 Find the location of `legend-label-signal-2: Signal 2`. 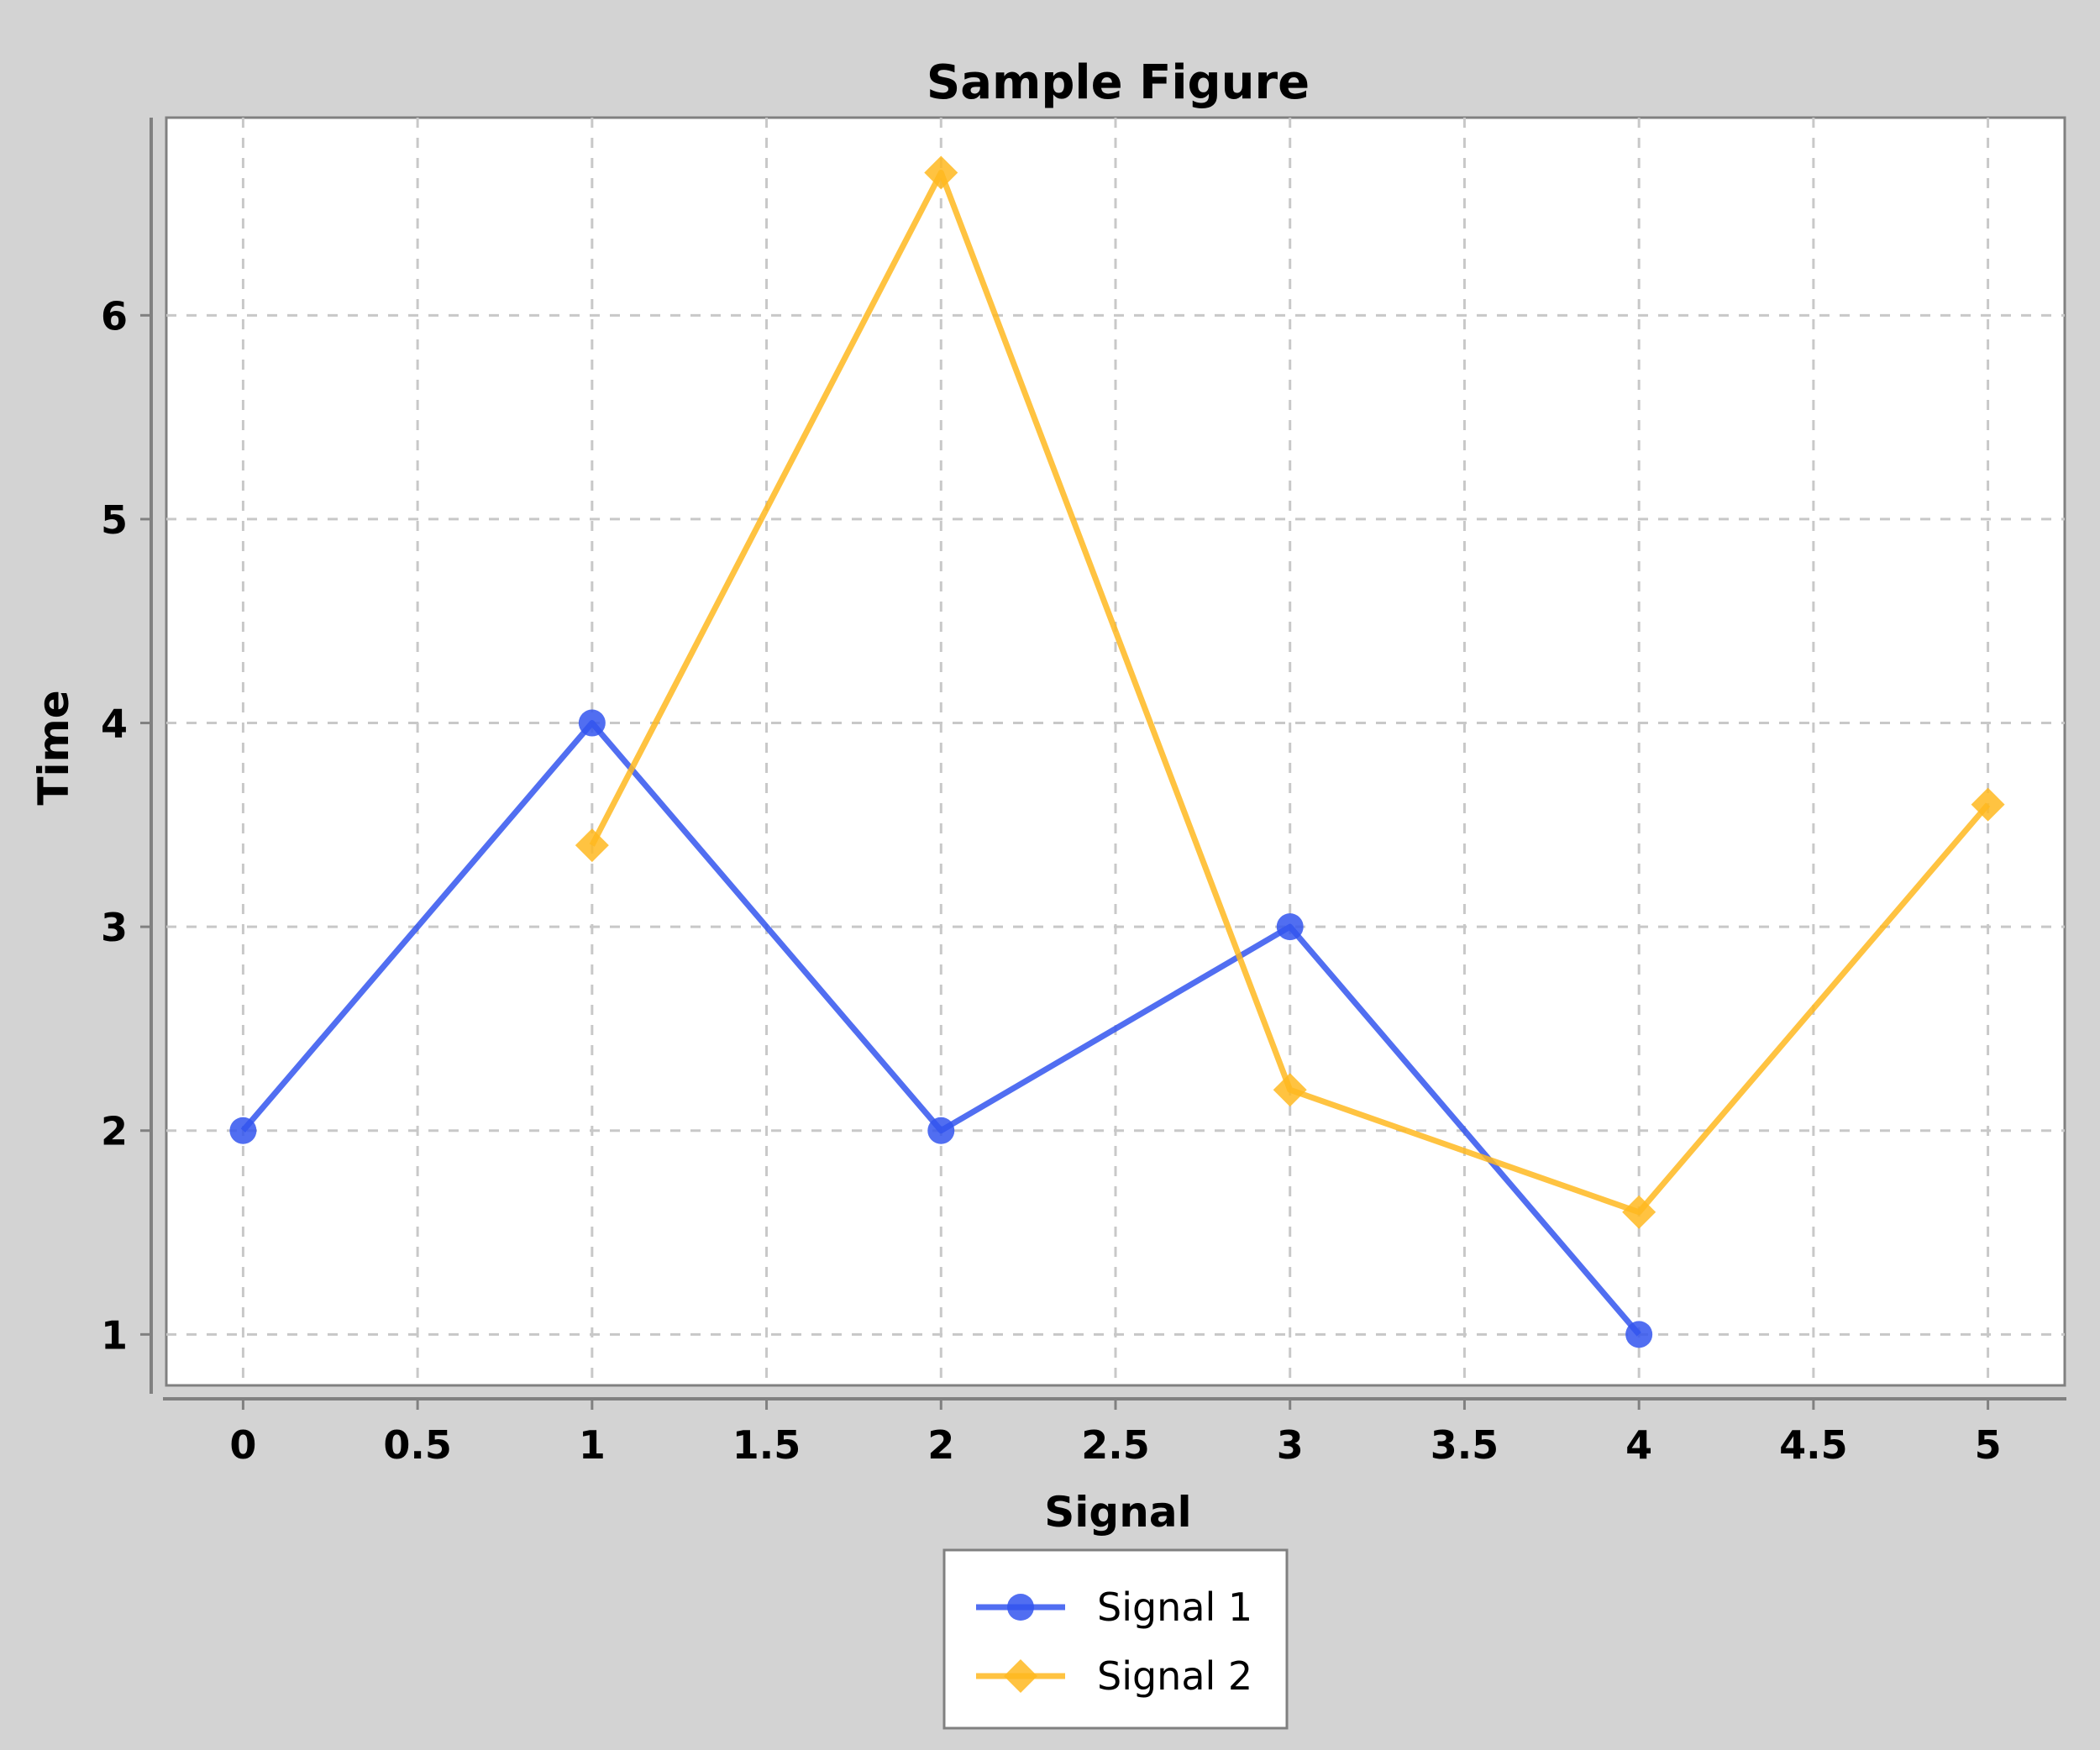

legend-label-signal-2: Signal 2 is located at coordinates (1174, 1676).